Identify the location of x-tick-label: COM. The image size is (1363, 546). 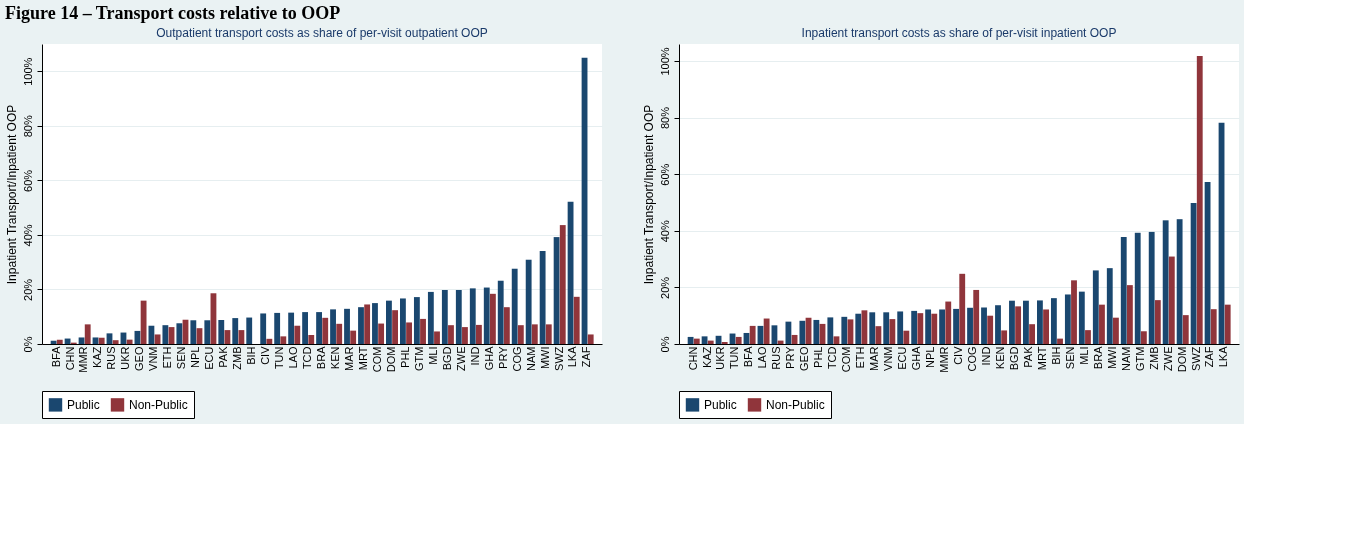
(376, 359).